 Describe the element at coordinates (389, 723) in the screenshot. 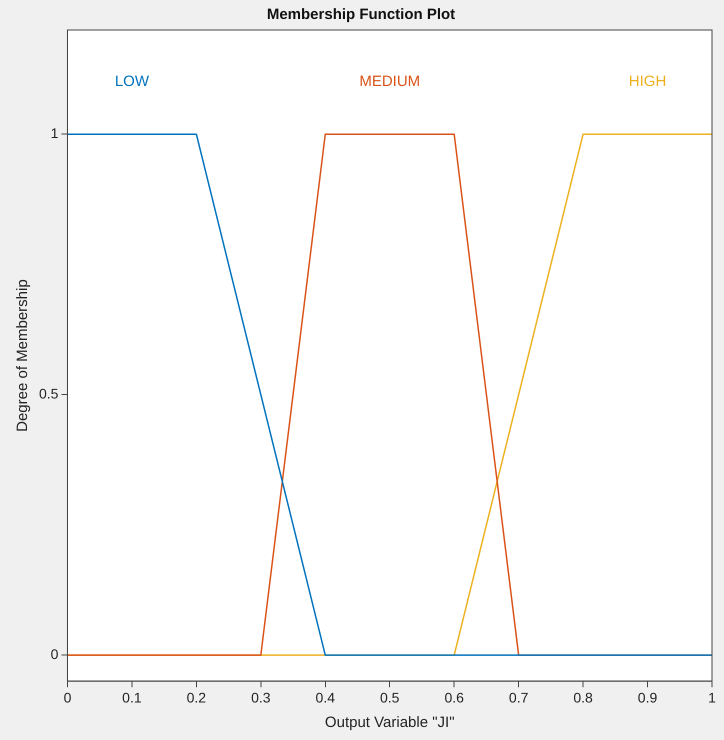

I see `x-axis-title: Output Variable "JI"` at that location.